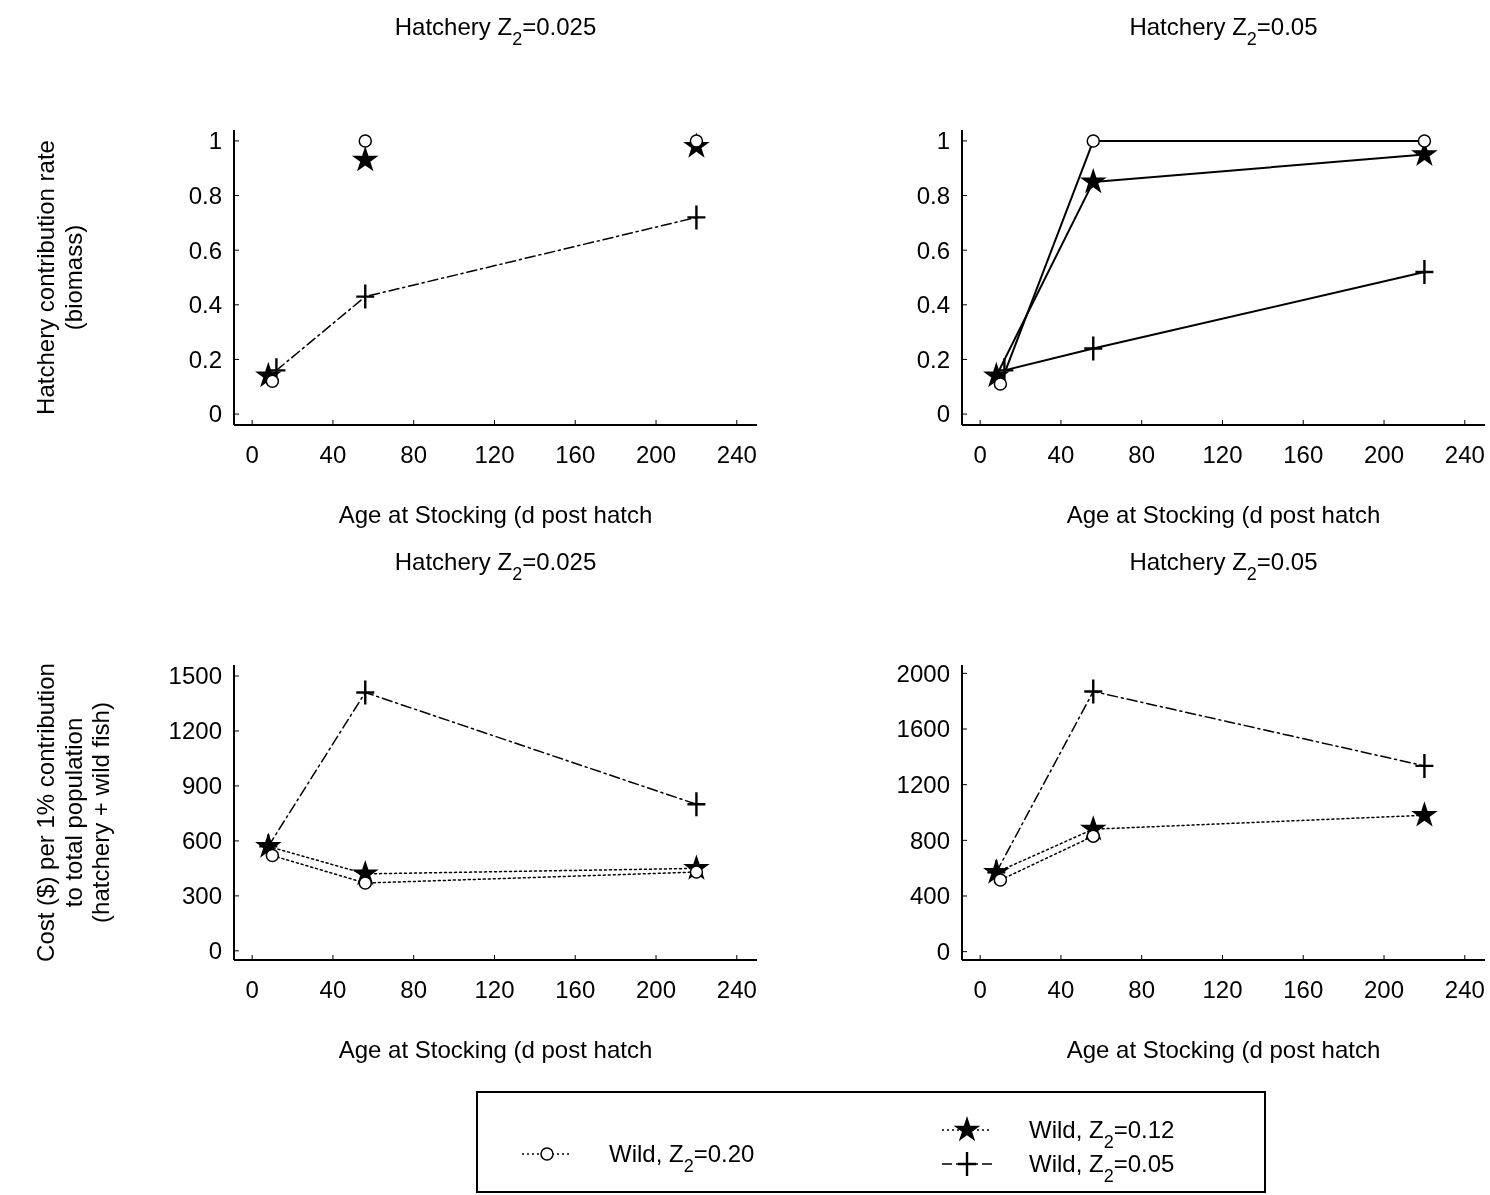  Describe the element at coordinates (201, 841) in the screenshot. I see `y-tick-label: 600` at that location.